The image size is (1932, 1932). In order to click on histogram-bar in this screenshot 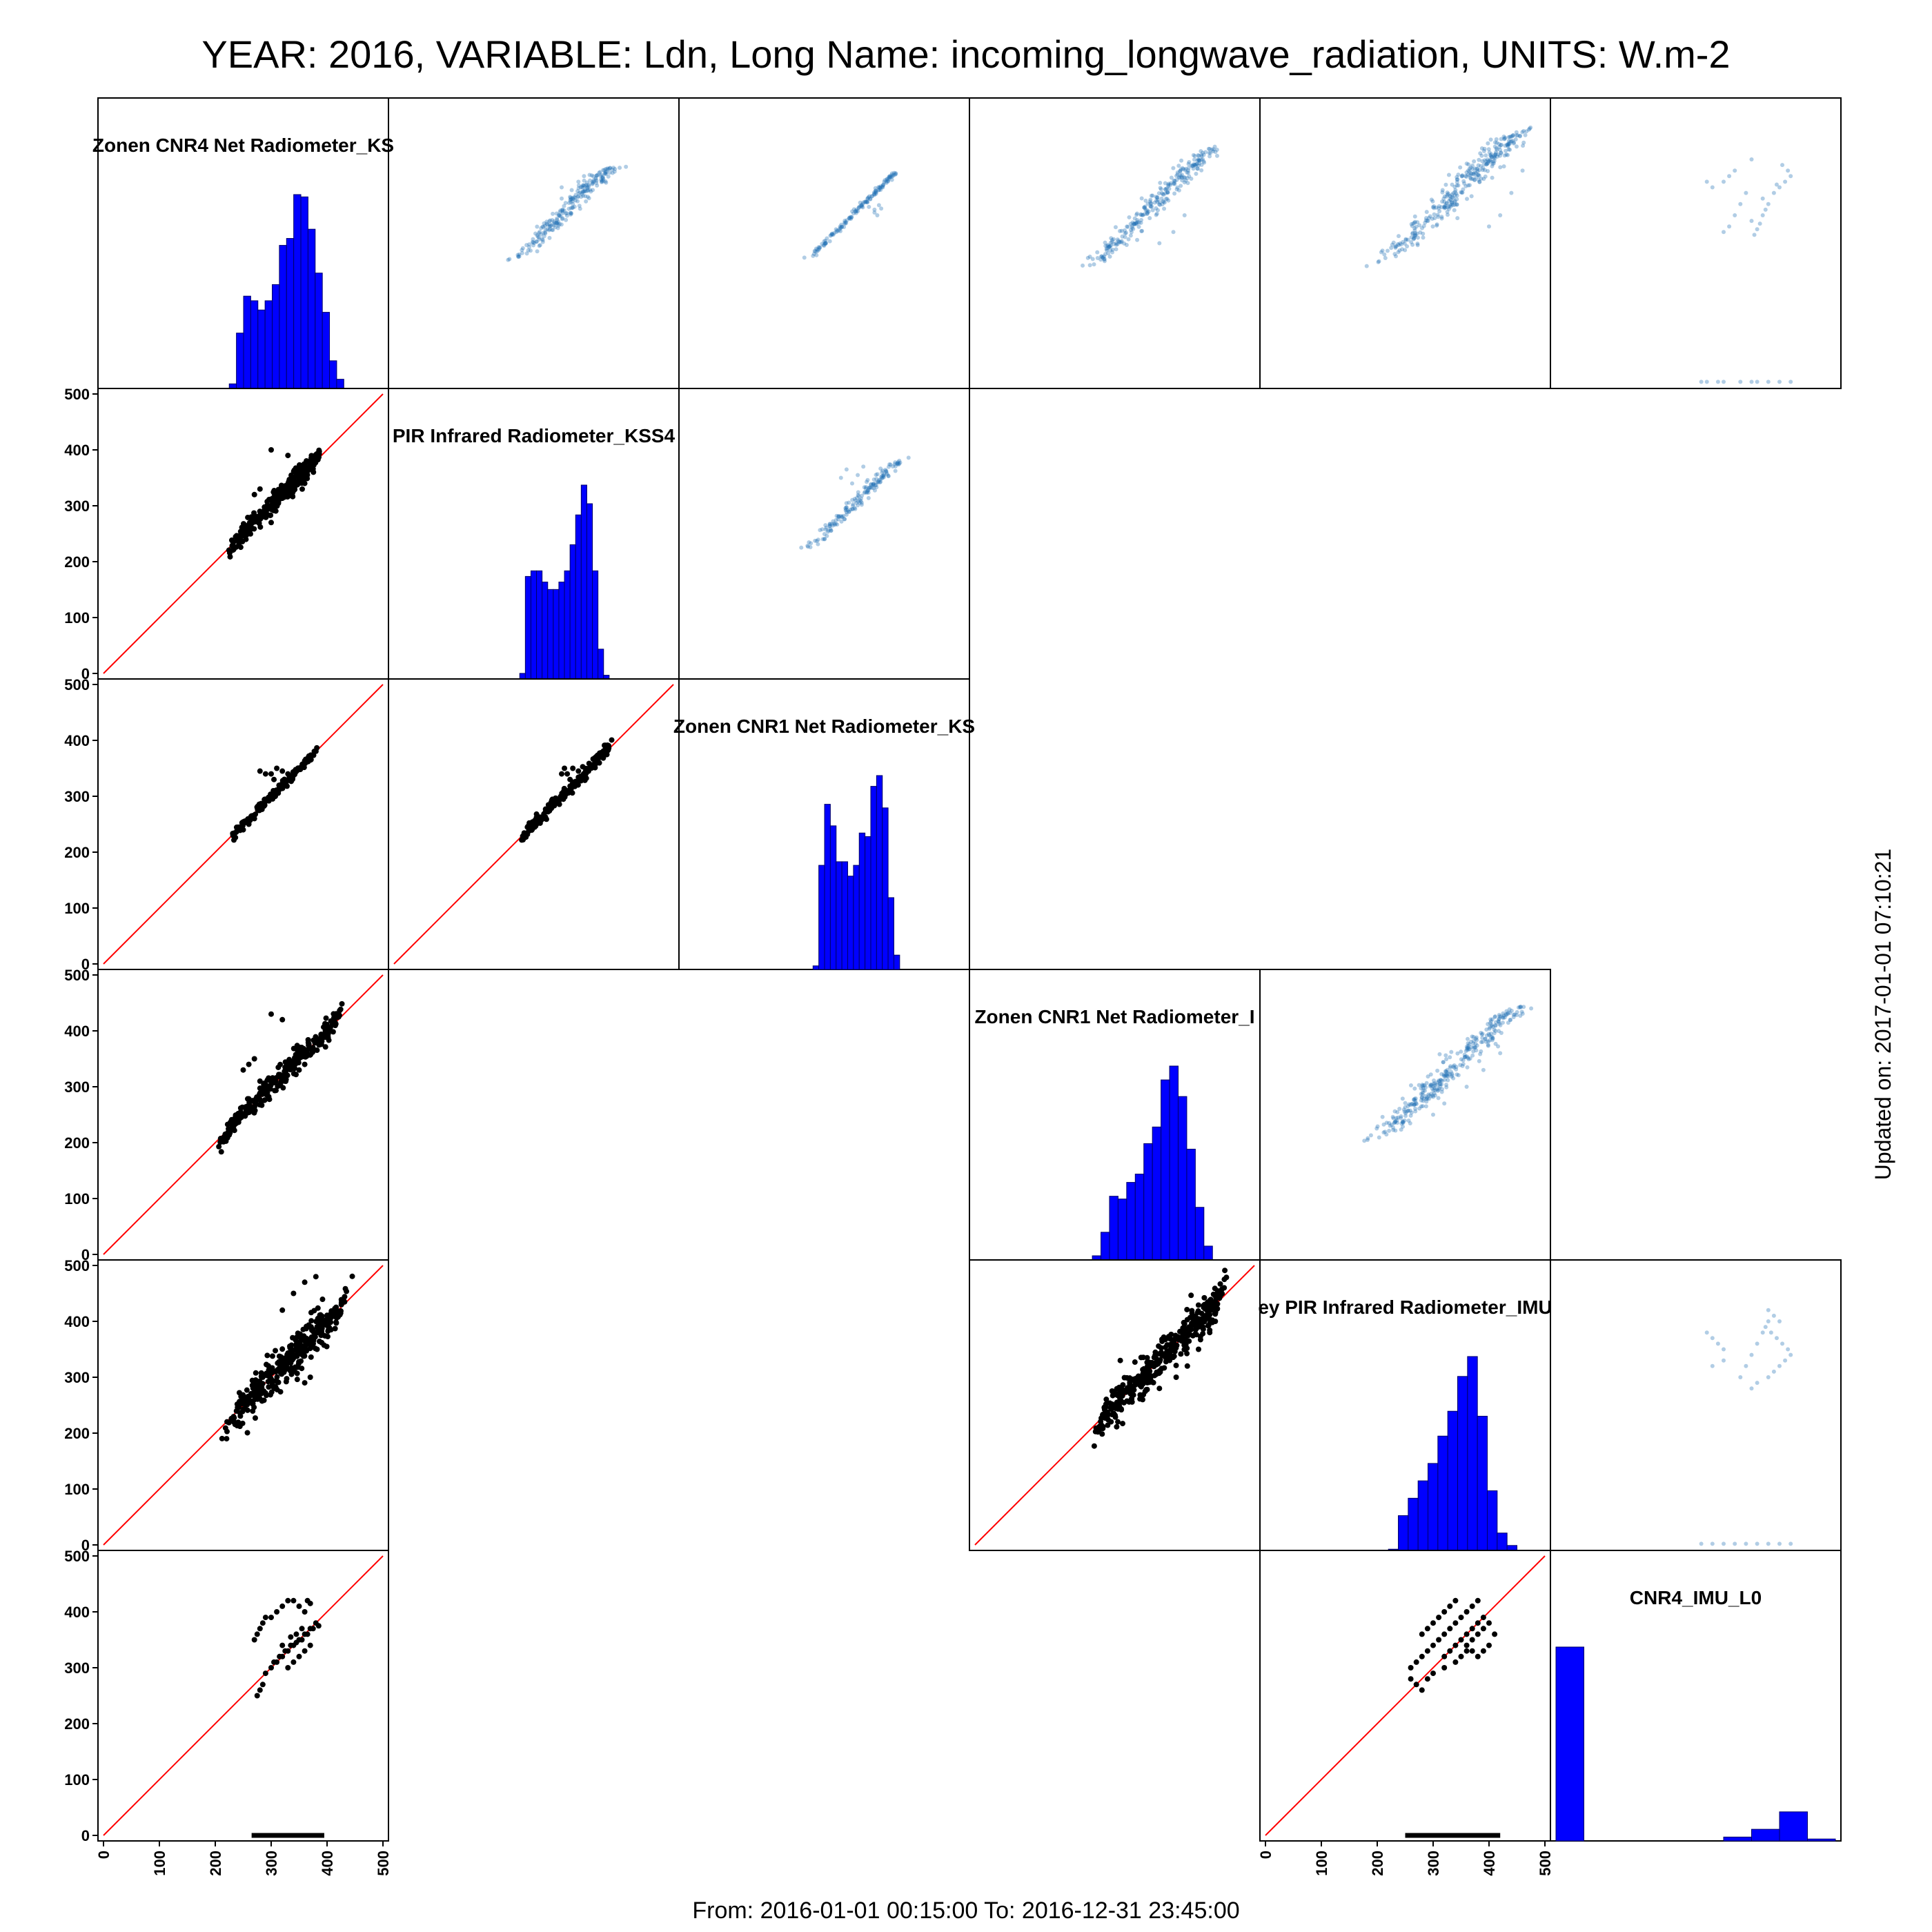, I will do `click(1191, 1204)`.